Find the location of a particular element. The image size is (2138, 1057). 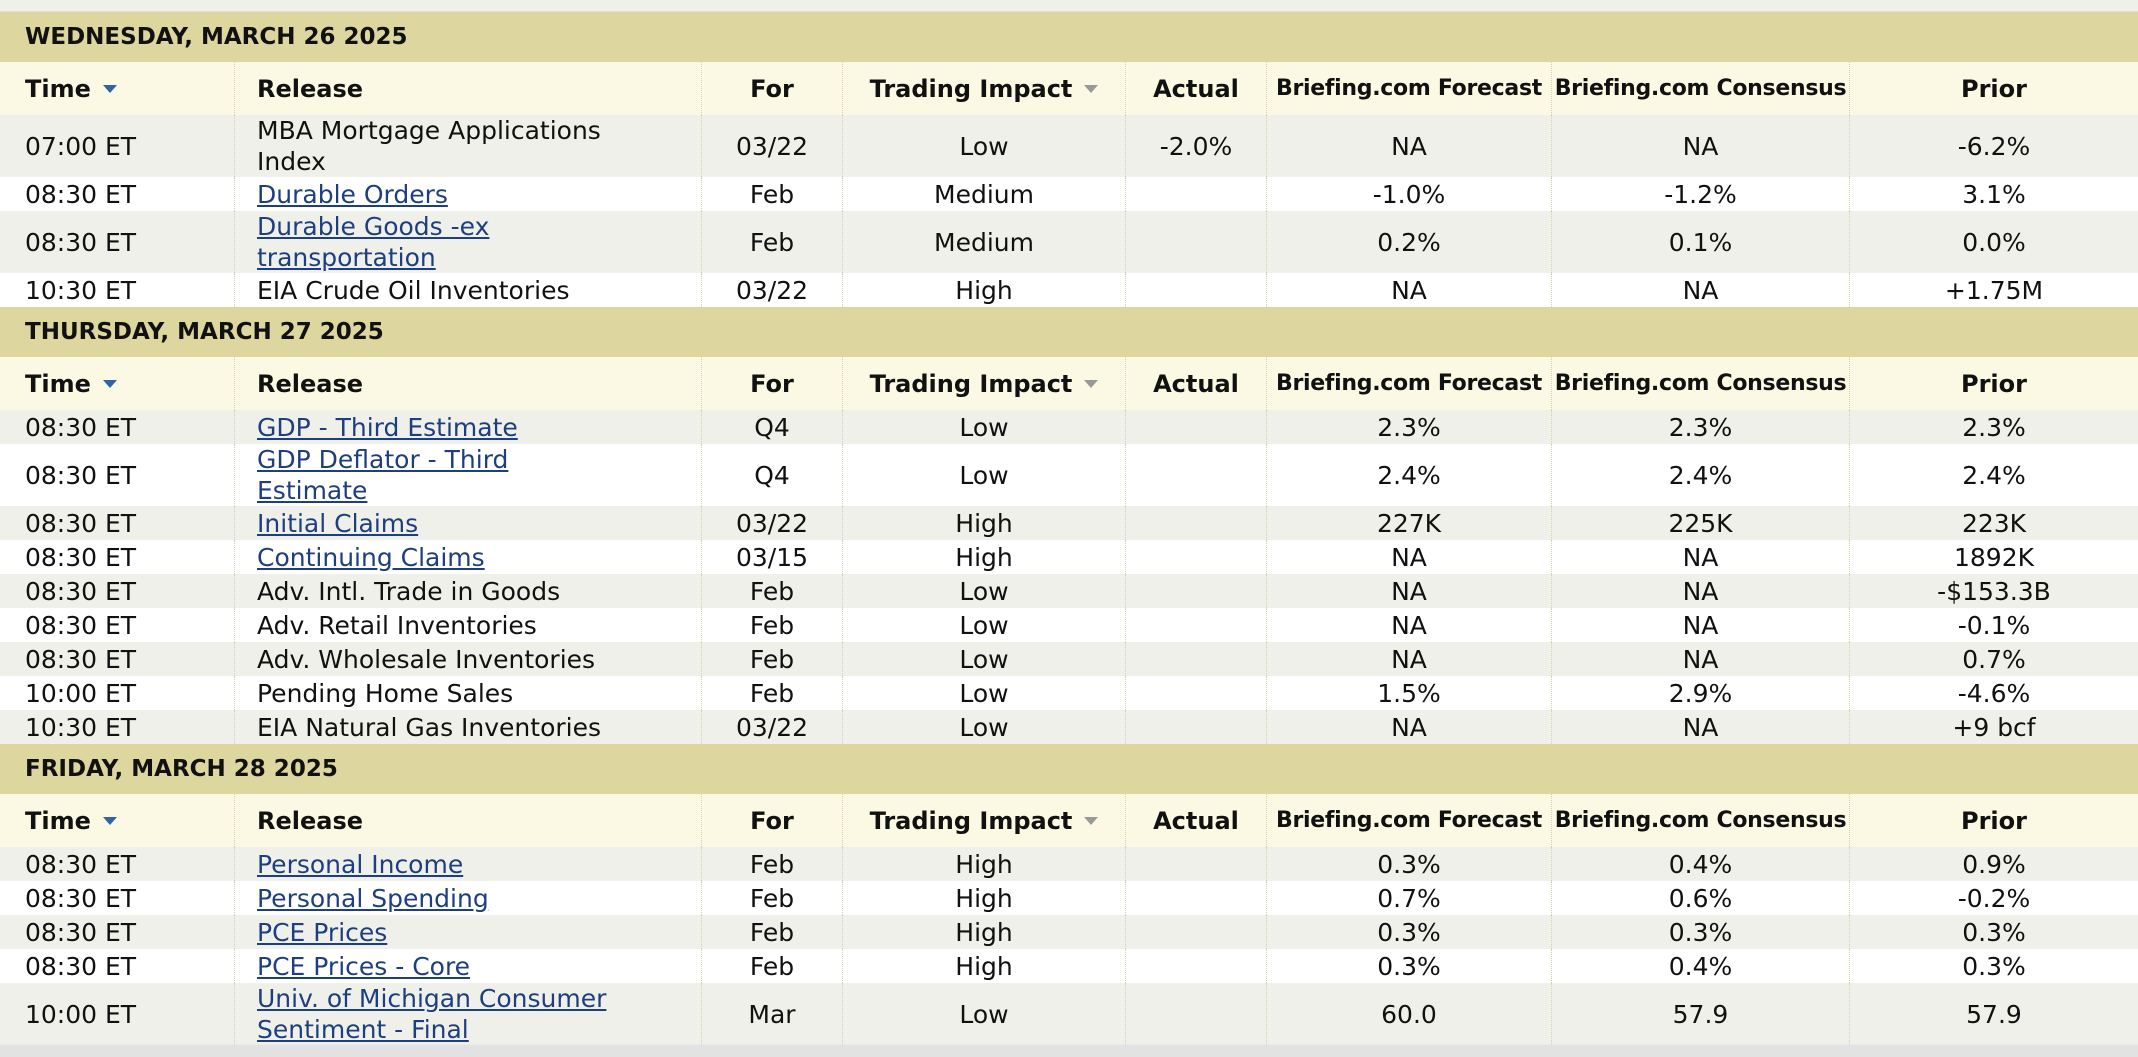

cell-7: 2.4% is located at coordinates (1994, 475).